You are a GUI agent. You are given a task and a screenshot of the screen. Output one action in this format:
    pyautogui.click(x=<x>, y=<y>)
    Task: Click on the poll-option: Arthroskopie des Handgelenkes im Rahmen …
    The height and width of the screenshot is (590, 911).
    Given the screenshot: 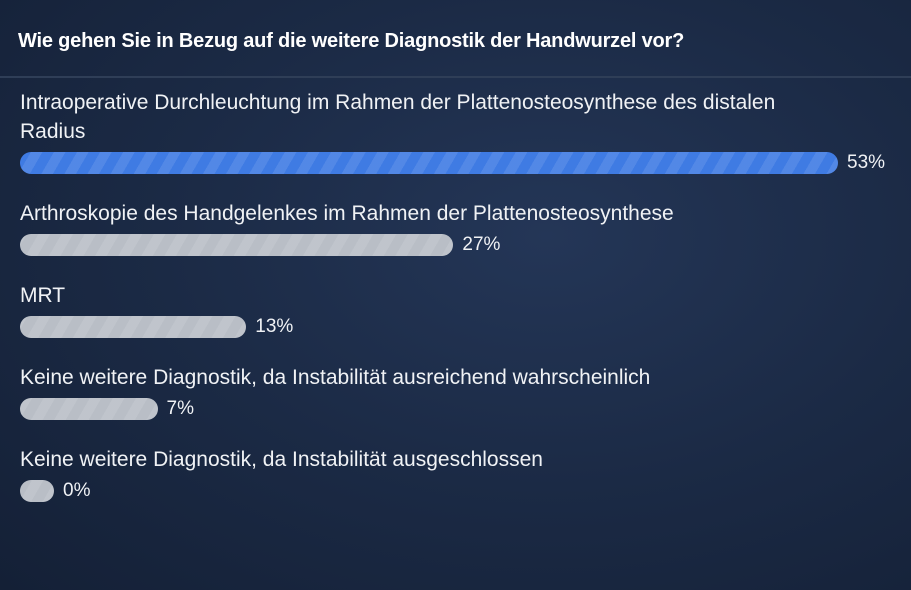 What is the action you would take?
    pyautogui.click(x=455, y=227)
    